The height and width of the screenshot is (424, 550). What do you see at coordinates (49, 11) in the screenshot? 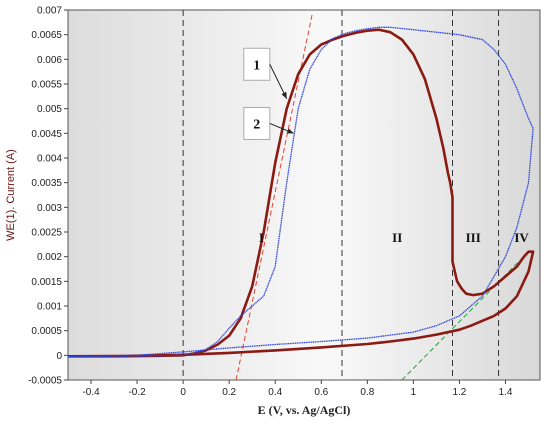
I see `y-tick-label: 0.007` at bounding box center [49, 11].